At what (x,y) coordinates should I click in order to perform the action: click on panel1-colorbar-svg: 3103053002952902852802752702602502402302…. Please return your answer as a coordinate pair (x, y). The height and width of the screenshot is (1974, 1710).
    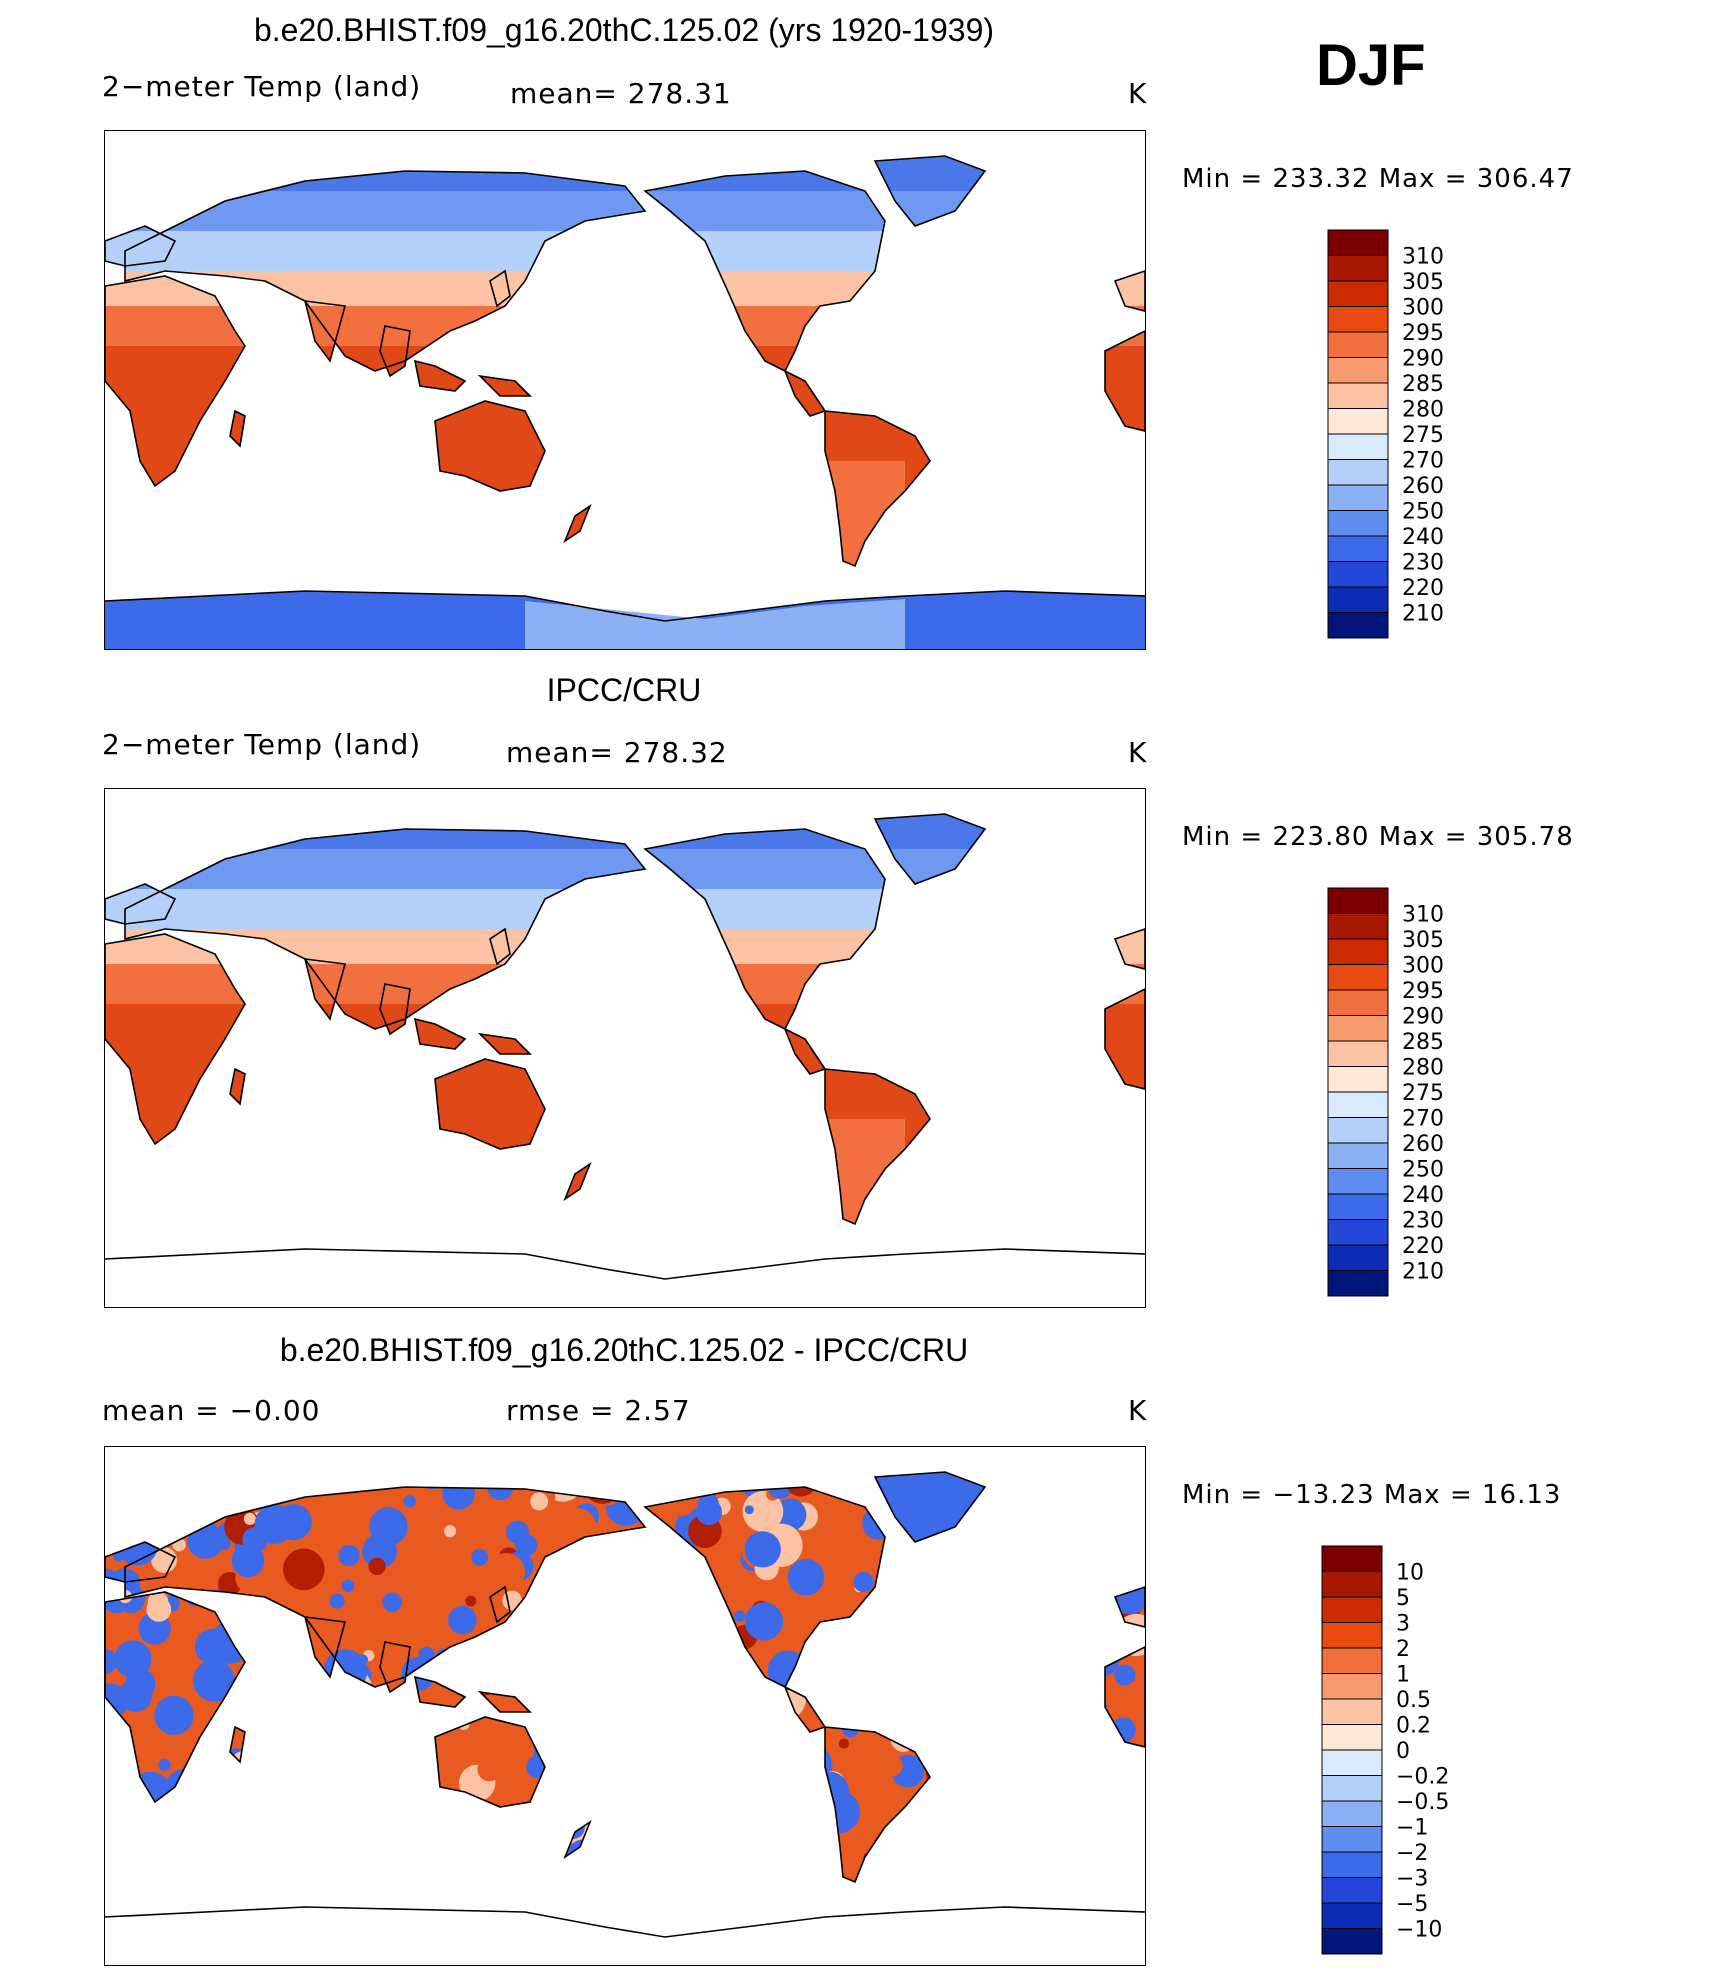
    Looking at the image, I should click on (1385, 434).